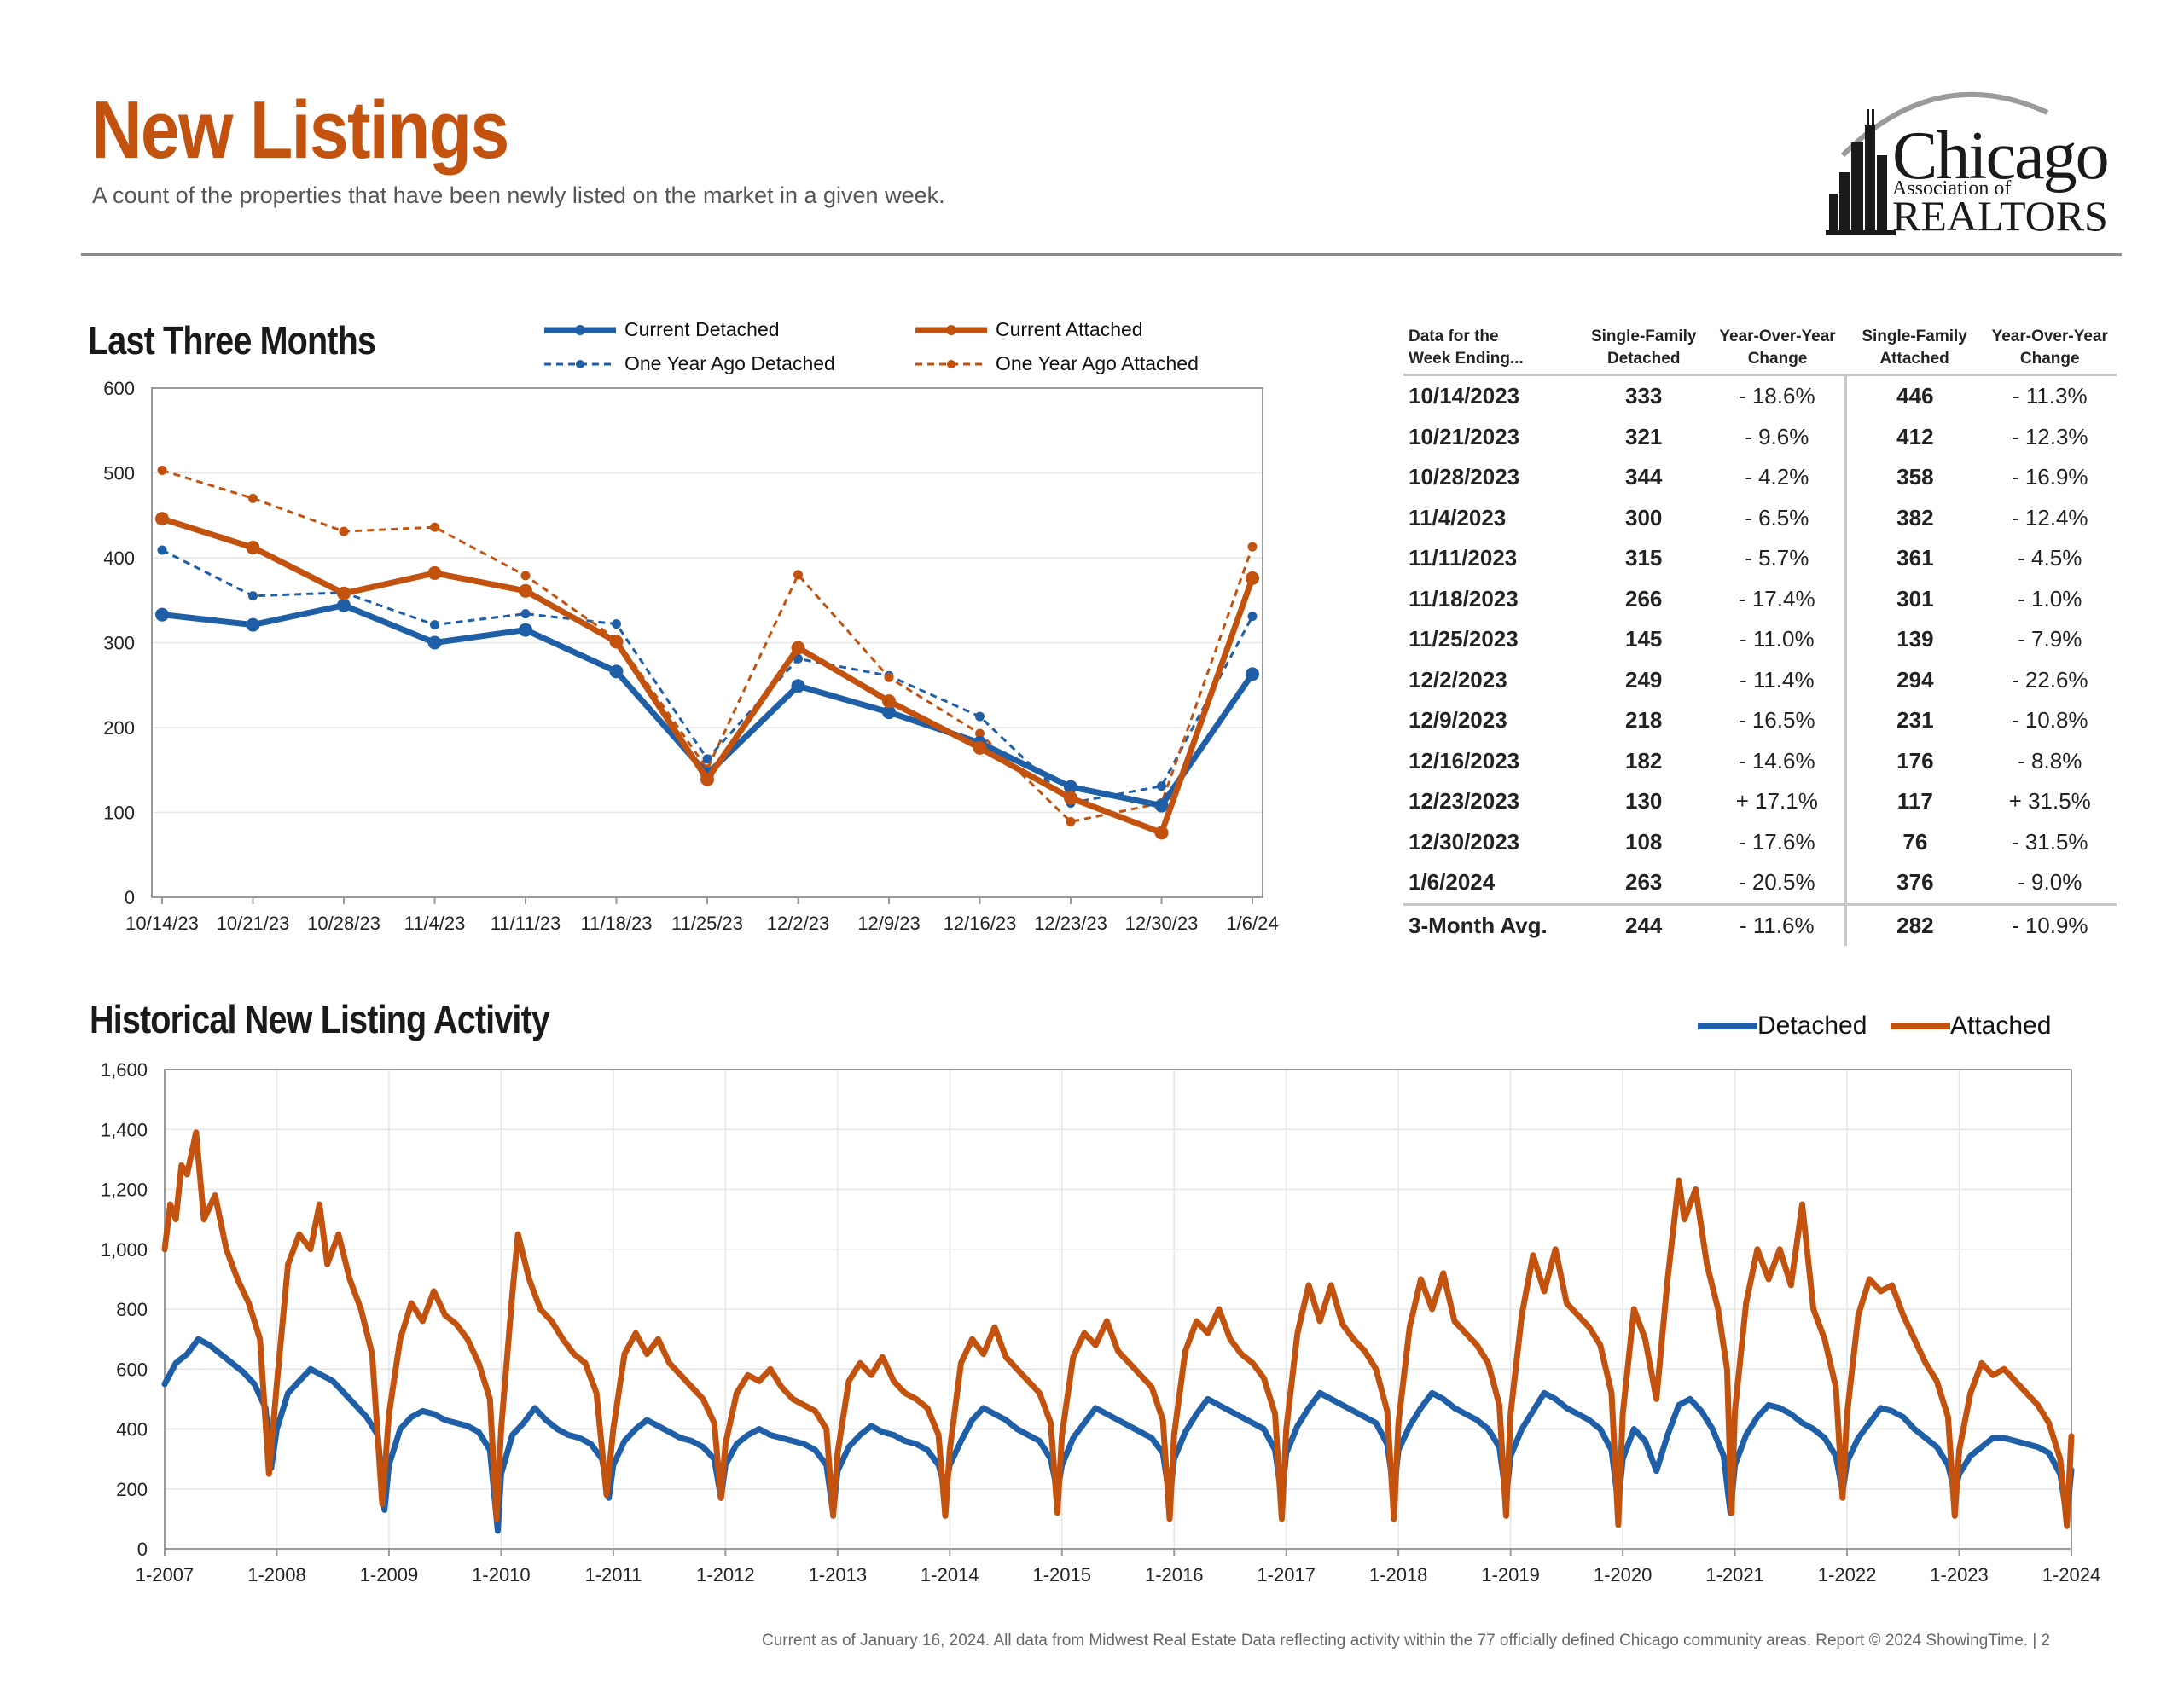  Describe the element at coordinates (1914, 802) in the screenshot. I see `cell-attached: 117` at that location.